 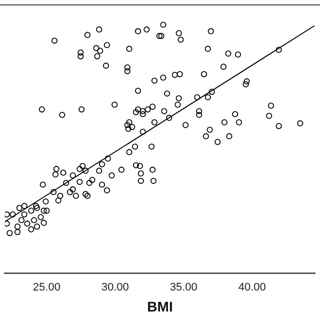 What do you see at coordinates (160, 306) in the screenshot?
I see `x-axis-title: BMI` at bounding box center [160, 306].